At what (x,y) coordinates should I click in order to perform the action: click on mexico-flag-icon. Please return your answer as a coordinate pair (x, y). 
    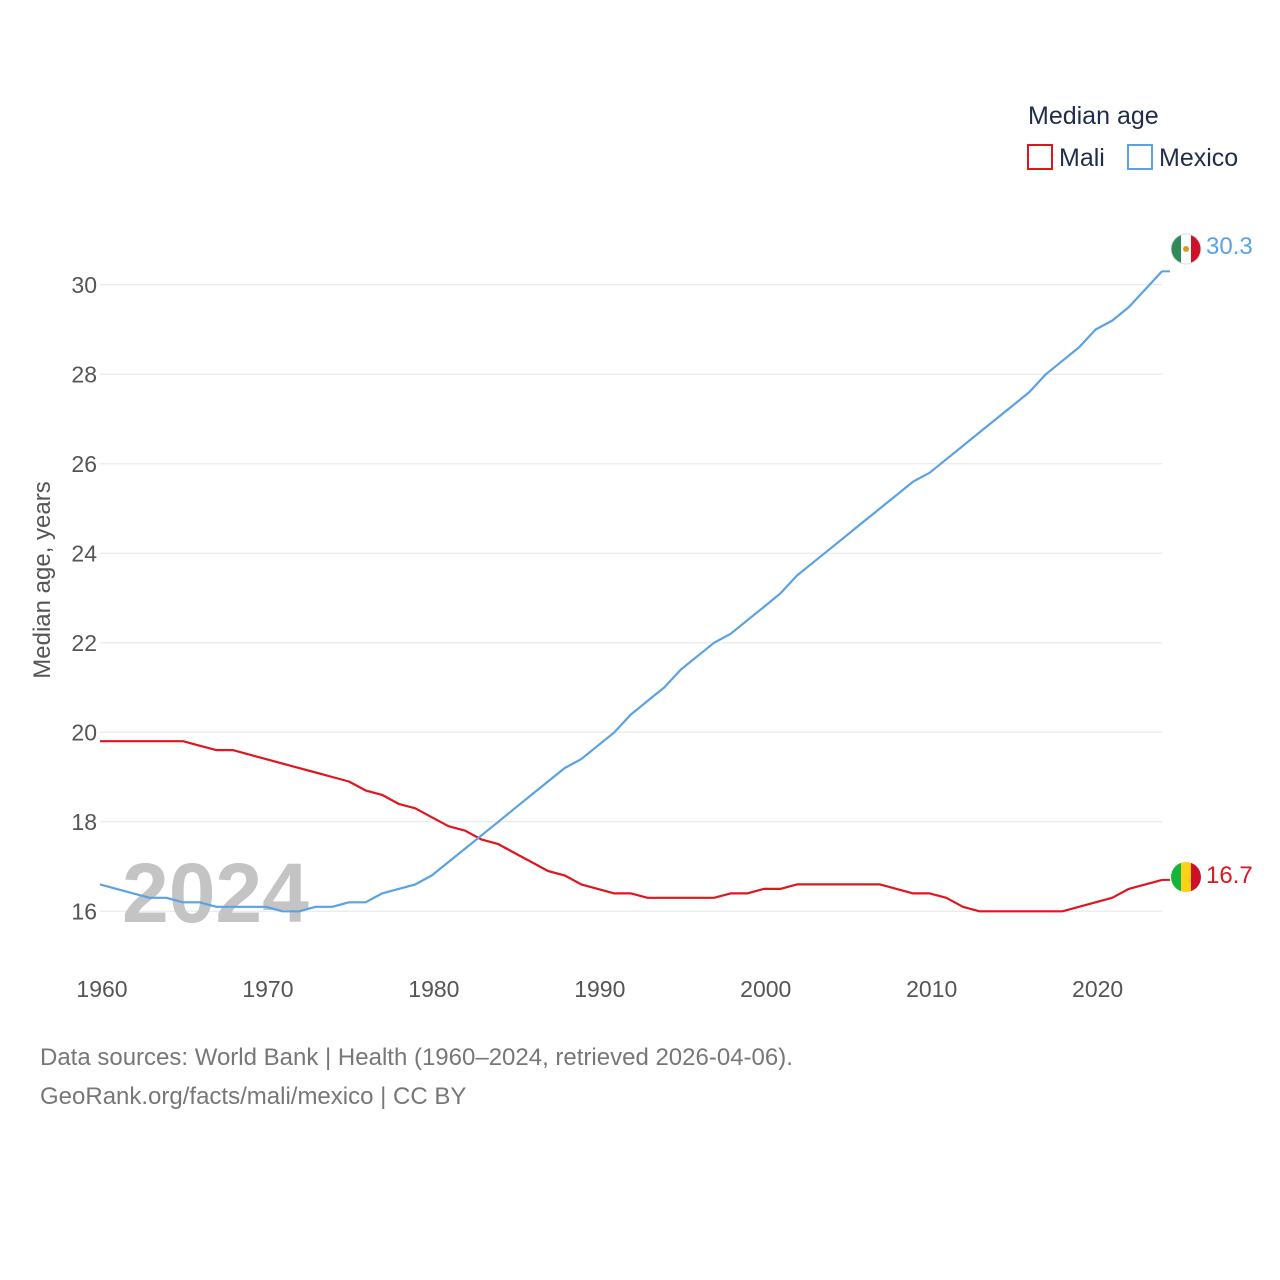
    Looking at the image, I should click on (1186, 249).